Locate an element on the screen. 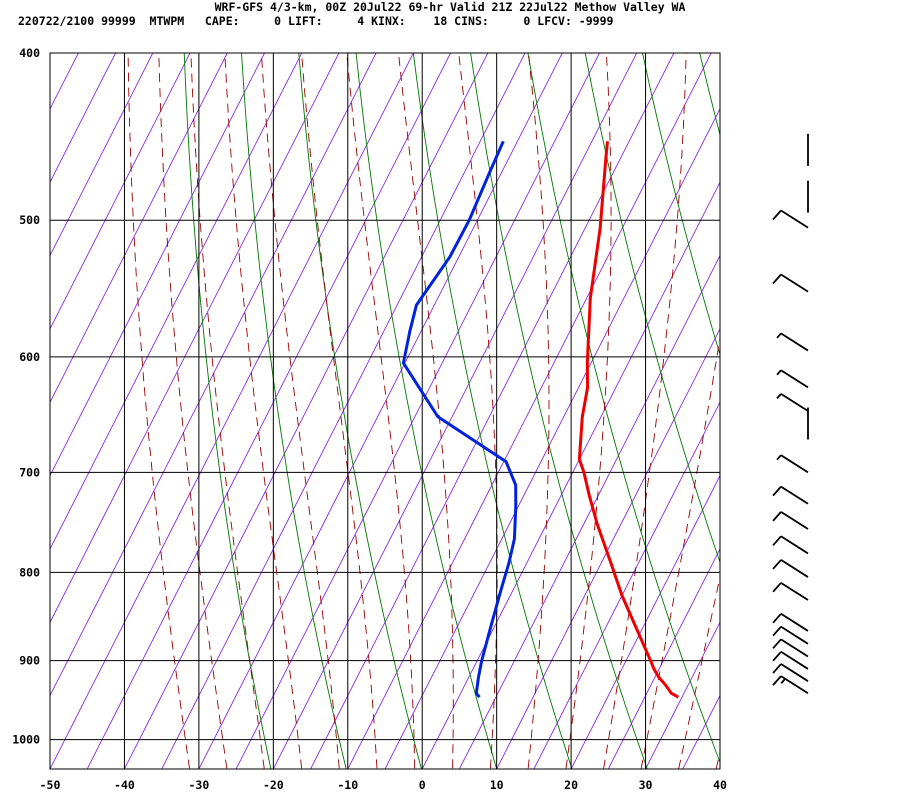 This screenshot has height=800, width=900. y-tick-label: 400 is located at coordinates (29, 53).